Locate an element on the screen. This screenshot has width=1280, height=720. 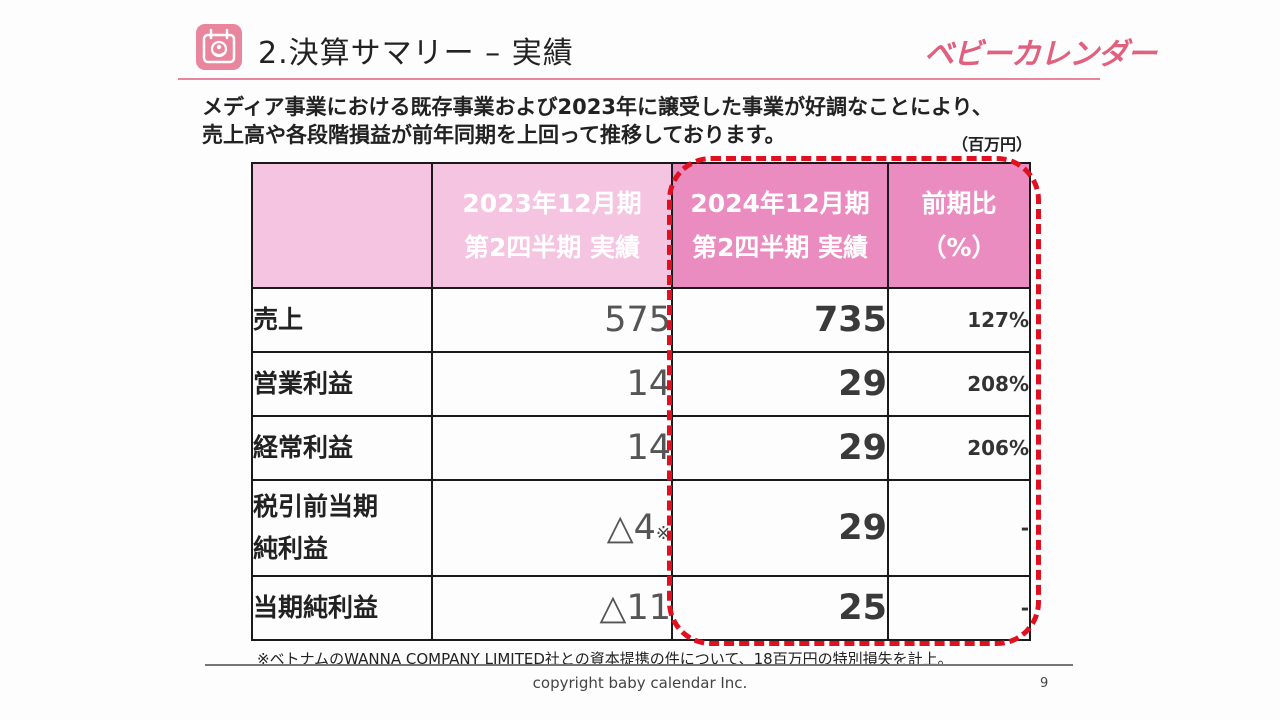
header-blank-cell is located at coordinates (342, 225).